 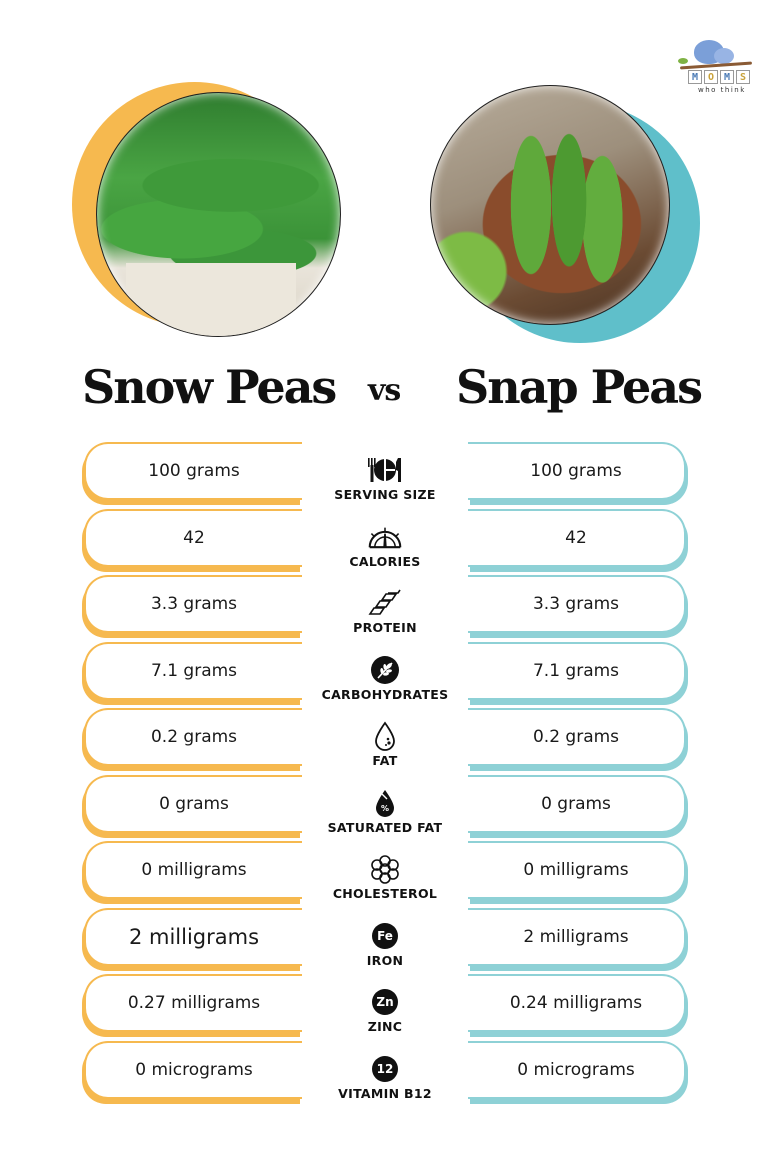 I want to click on percent-drop-icon: %, so click(x=385, y=803).